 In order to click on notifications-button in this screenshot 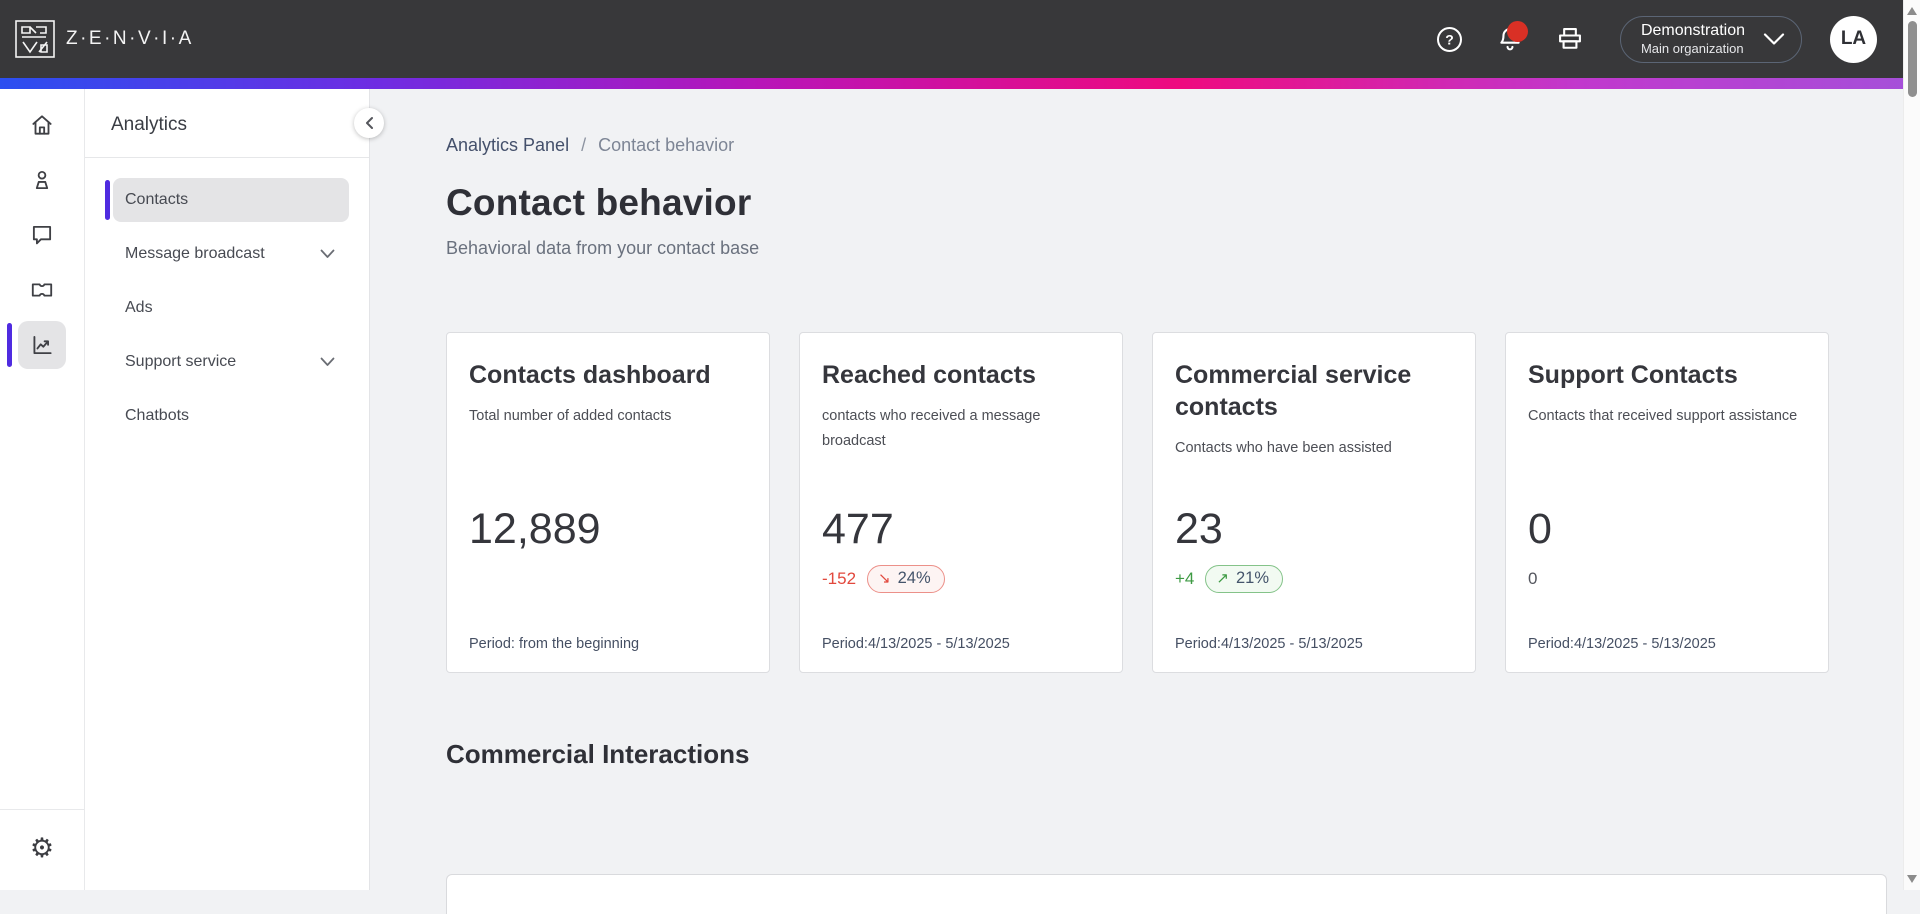, I will do `click(1510, 39)`.